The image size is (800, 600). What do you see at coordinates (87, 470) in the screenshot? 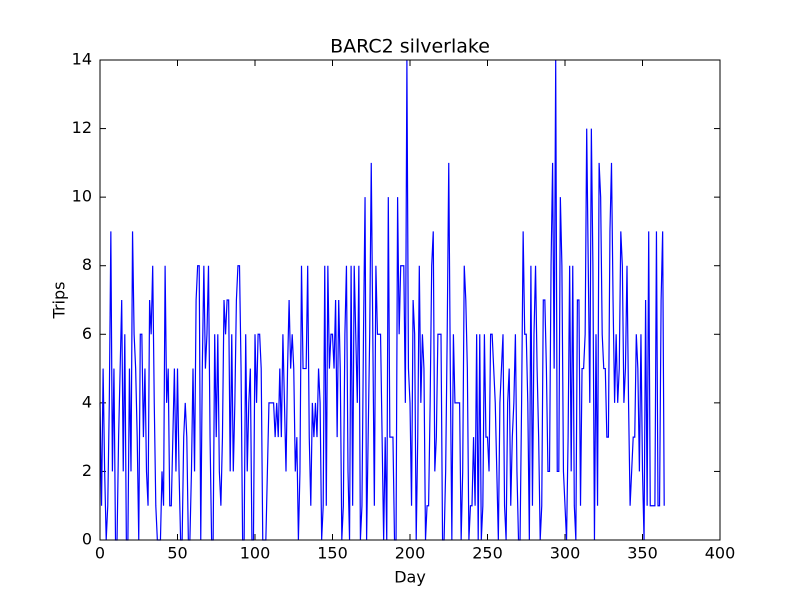
I see `y-tick-label: 2` at bounding box center [87, 470].